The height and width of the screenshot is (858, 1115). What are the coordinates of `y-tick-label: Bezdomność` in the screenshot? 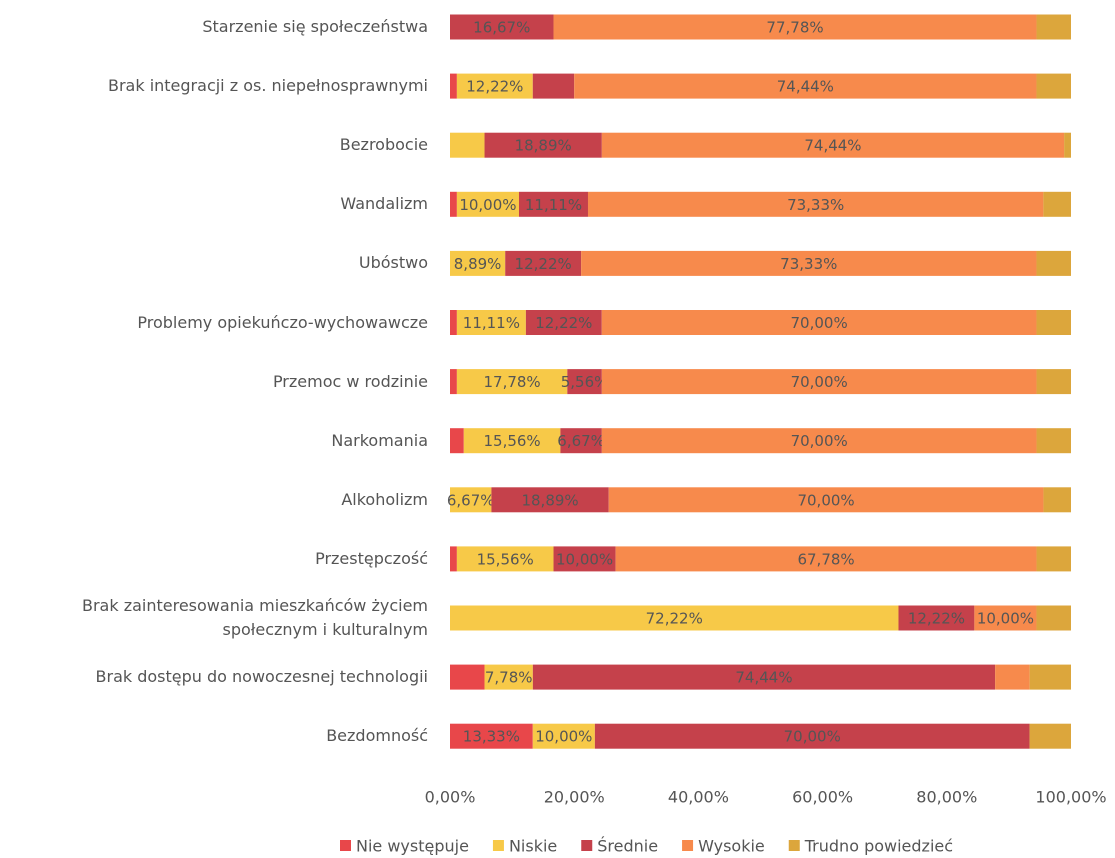 It's located at (377, 736).